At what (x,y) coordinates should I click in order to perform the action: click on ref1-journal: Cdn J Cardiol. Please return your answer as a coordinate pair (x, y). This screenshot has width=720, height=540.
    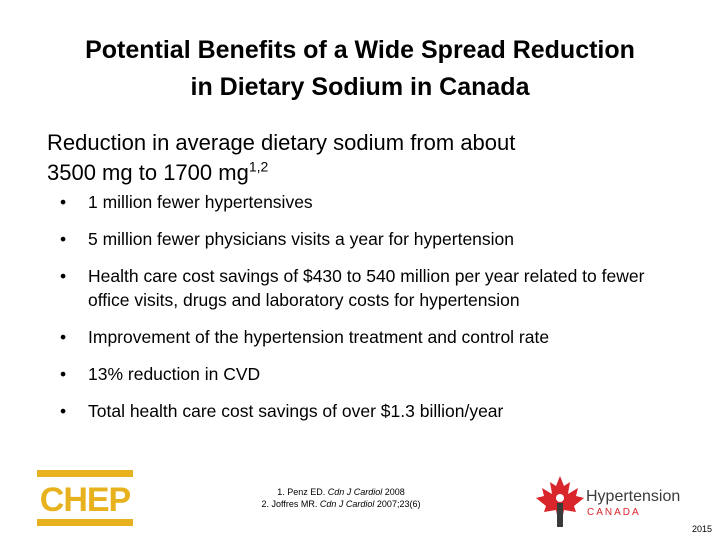
    Looking at the image, I should click on (355, 492).